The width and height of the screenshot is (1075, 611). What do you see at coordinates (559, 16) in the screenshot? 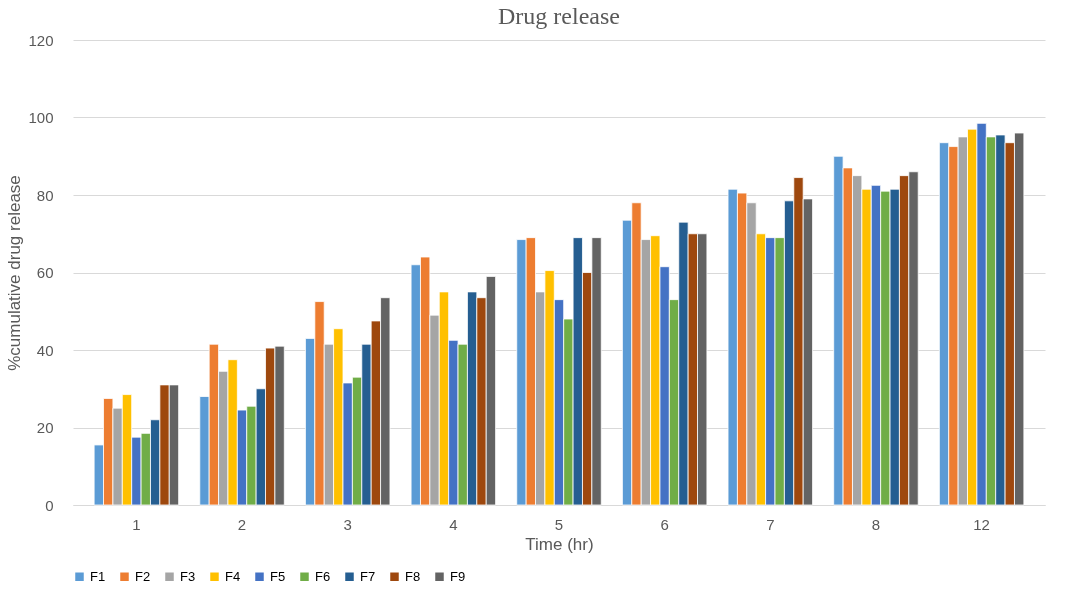
I see `chart-title: Drug release` at bounding box center [559, 16].